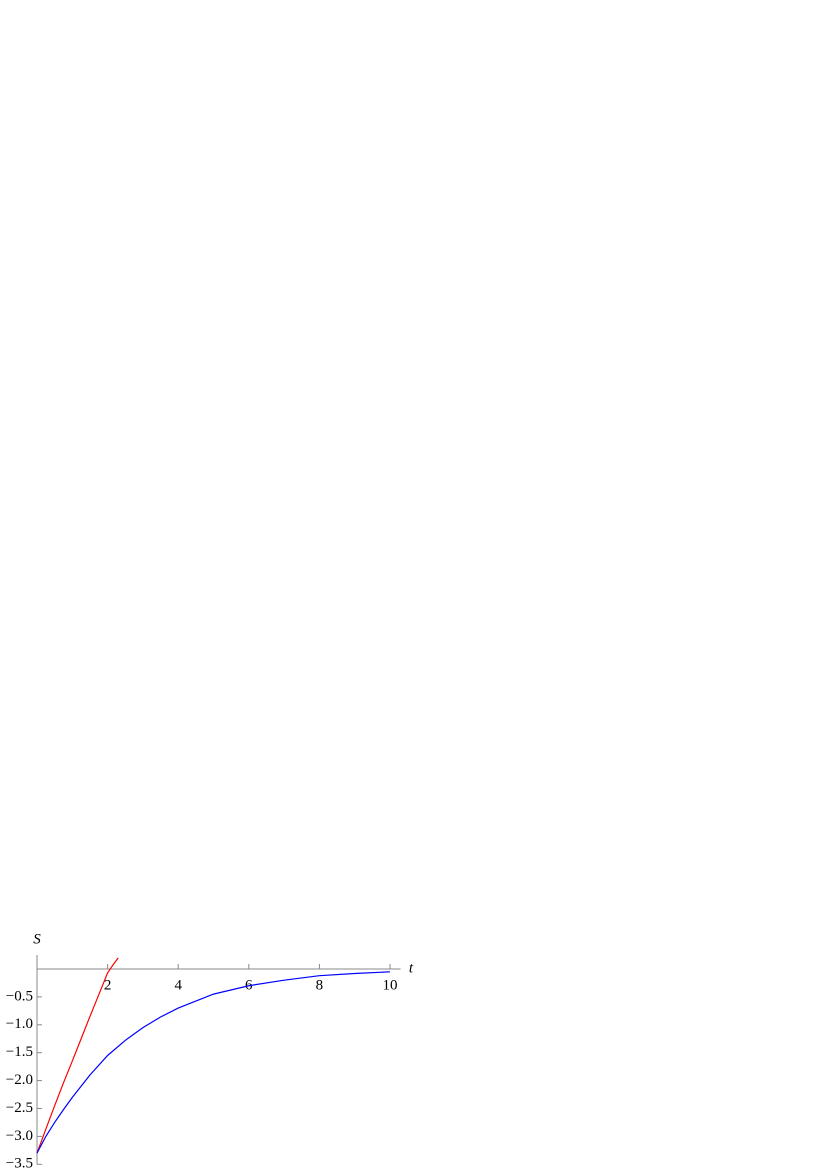 The width and height of the screenshot is (827, 1175). Describe the element at coordinates (411, 968) in the screenshot. I see `x-axis-label: t` at that location.